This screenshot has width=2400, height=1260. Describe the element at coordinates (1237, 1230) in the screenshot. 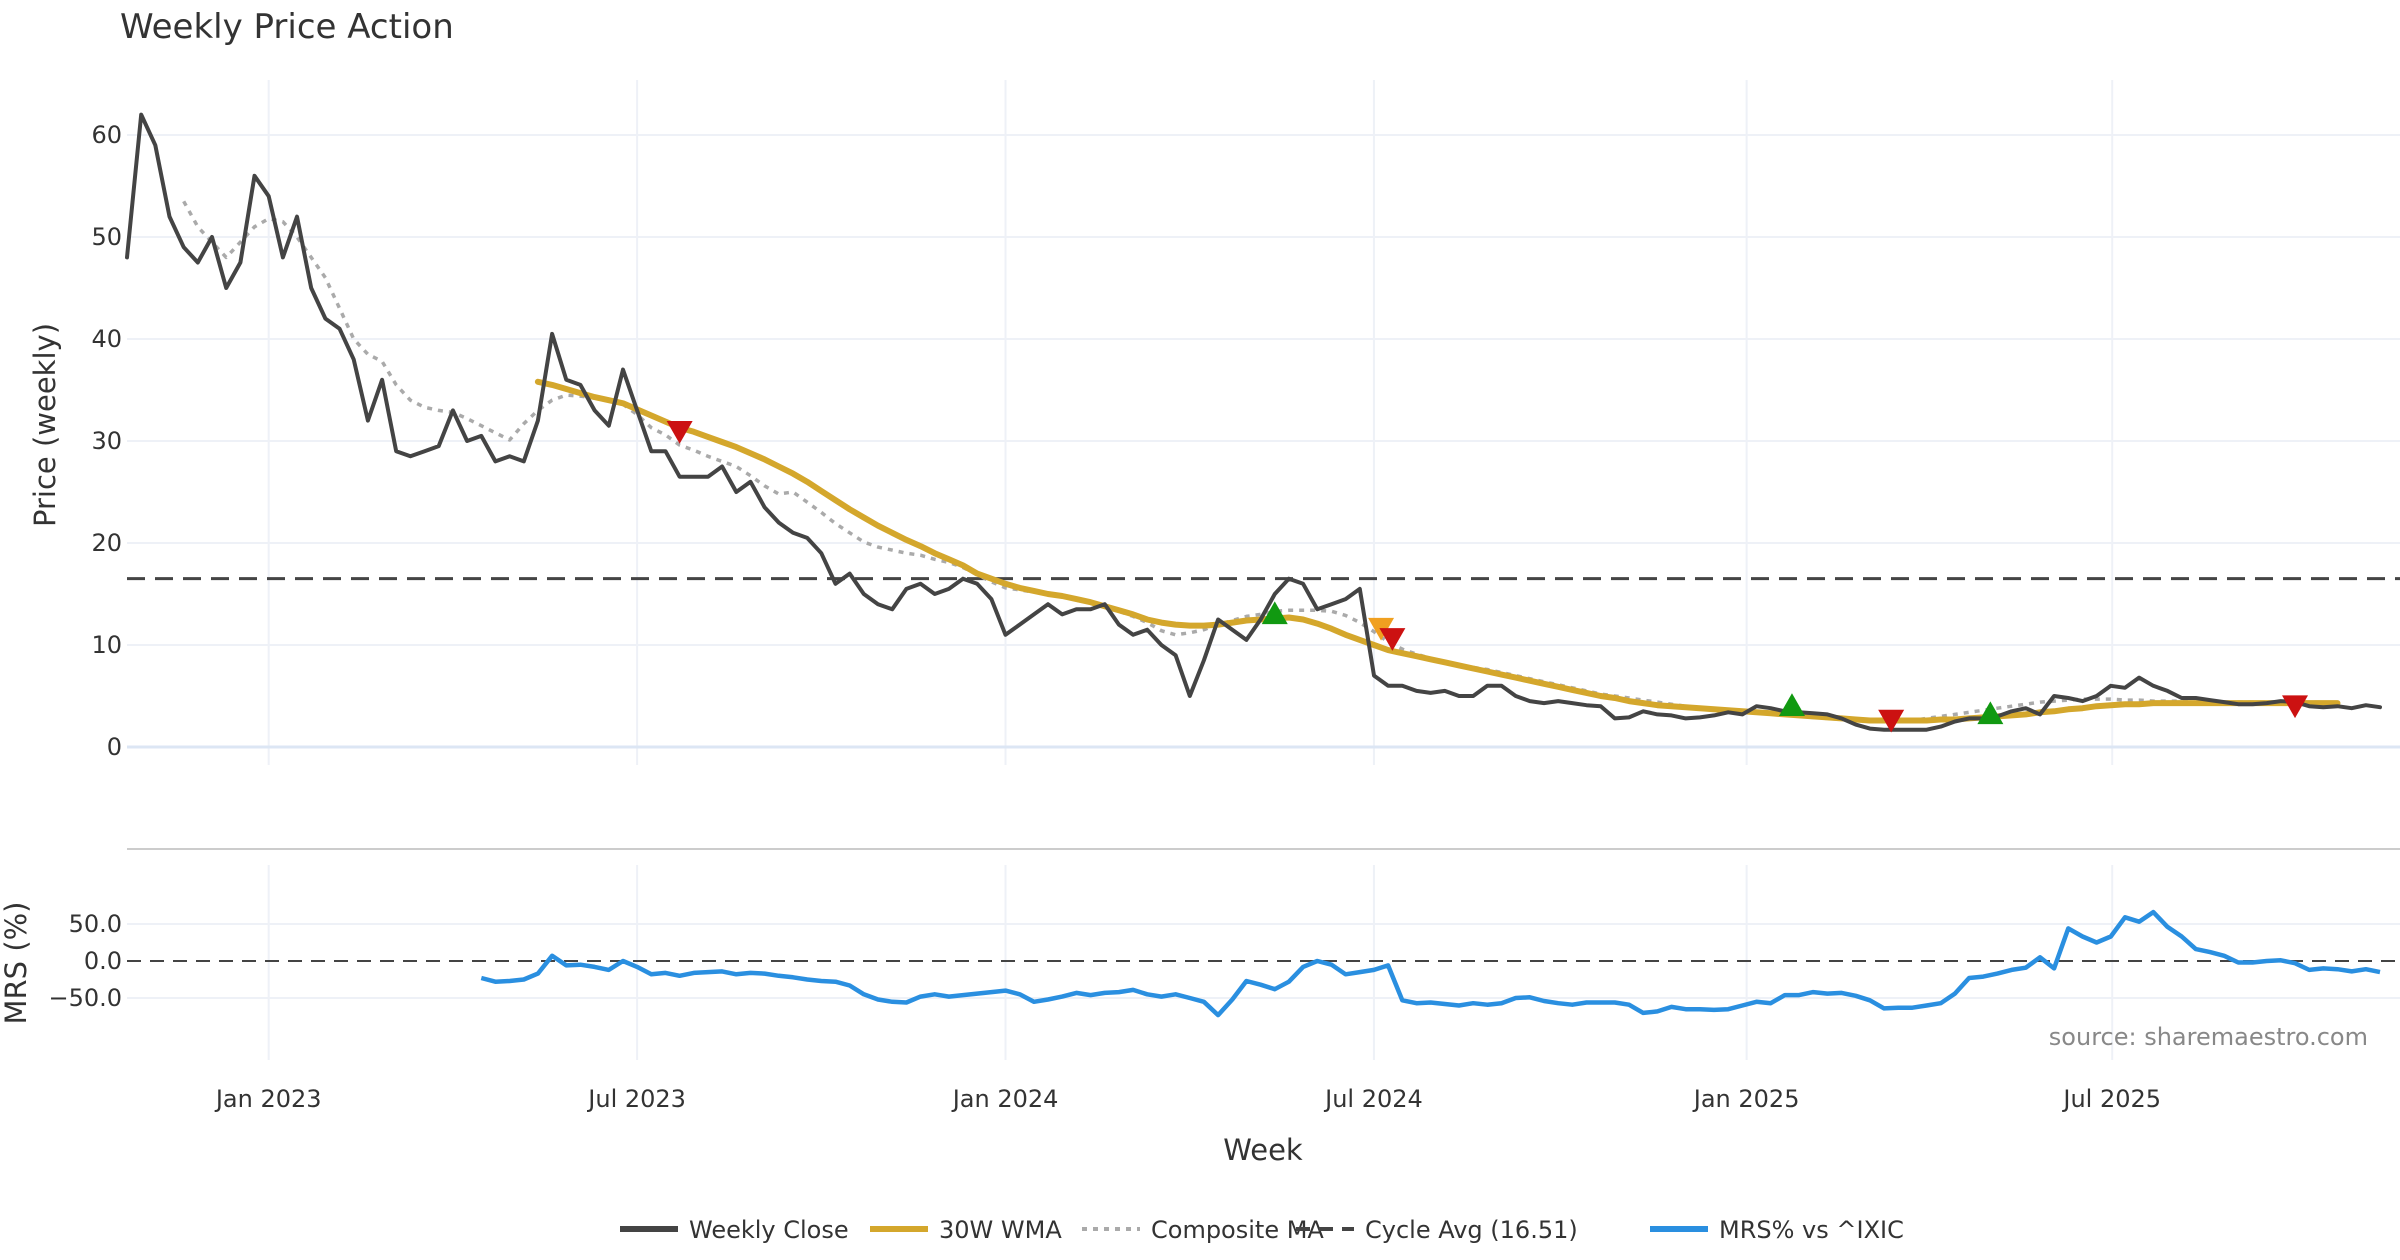

I see `legend-label: Composite MA` at that location.